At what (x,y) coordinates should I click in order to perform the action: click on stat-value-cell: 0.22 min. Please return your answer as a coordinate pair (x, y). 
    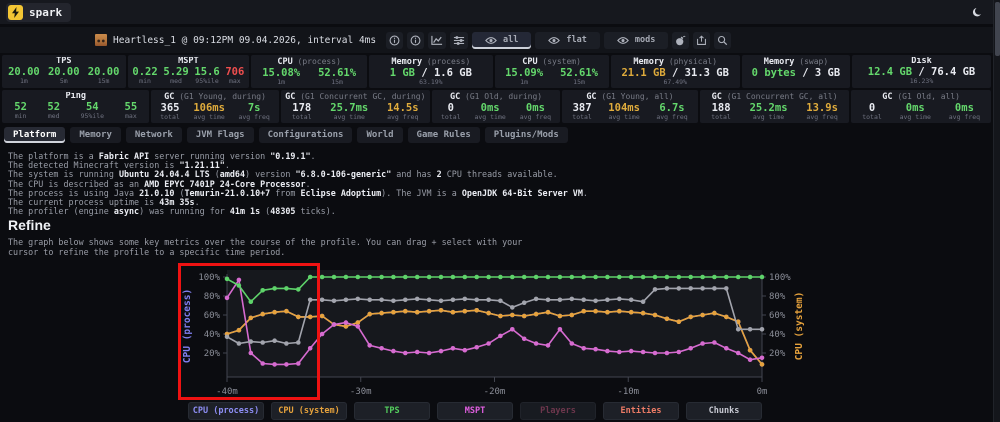
    Looking at the image, I should click on (144, 76).